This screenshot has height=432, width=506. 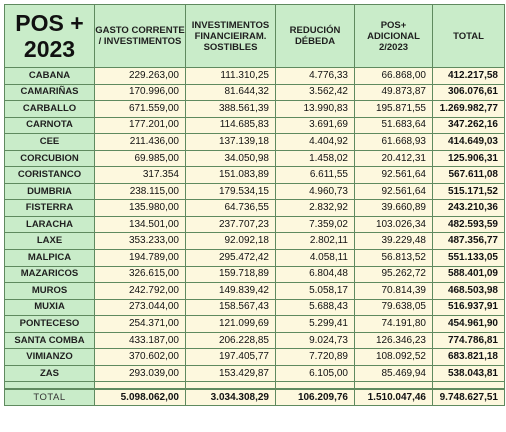 What do you see at coordinates (140, 307) in the screenshot?
I see `gasto-cell: 273.044,00` at bounding box center [140, 307].